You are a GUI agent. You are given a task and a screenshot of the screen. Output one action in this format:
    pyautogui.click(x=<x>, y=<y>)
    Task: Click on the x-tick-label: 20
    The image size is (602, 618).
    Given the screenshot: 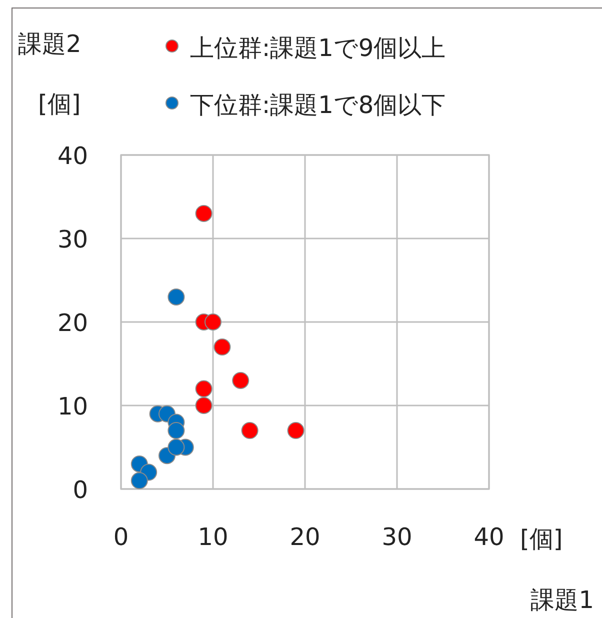 What is the action you would take?
    pyautogui.click(x=305, y=537)
    